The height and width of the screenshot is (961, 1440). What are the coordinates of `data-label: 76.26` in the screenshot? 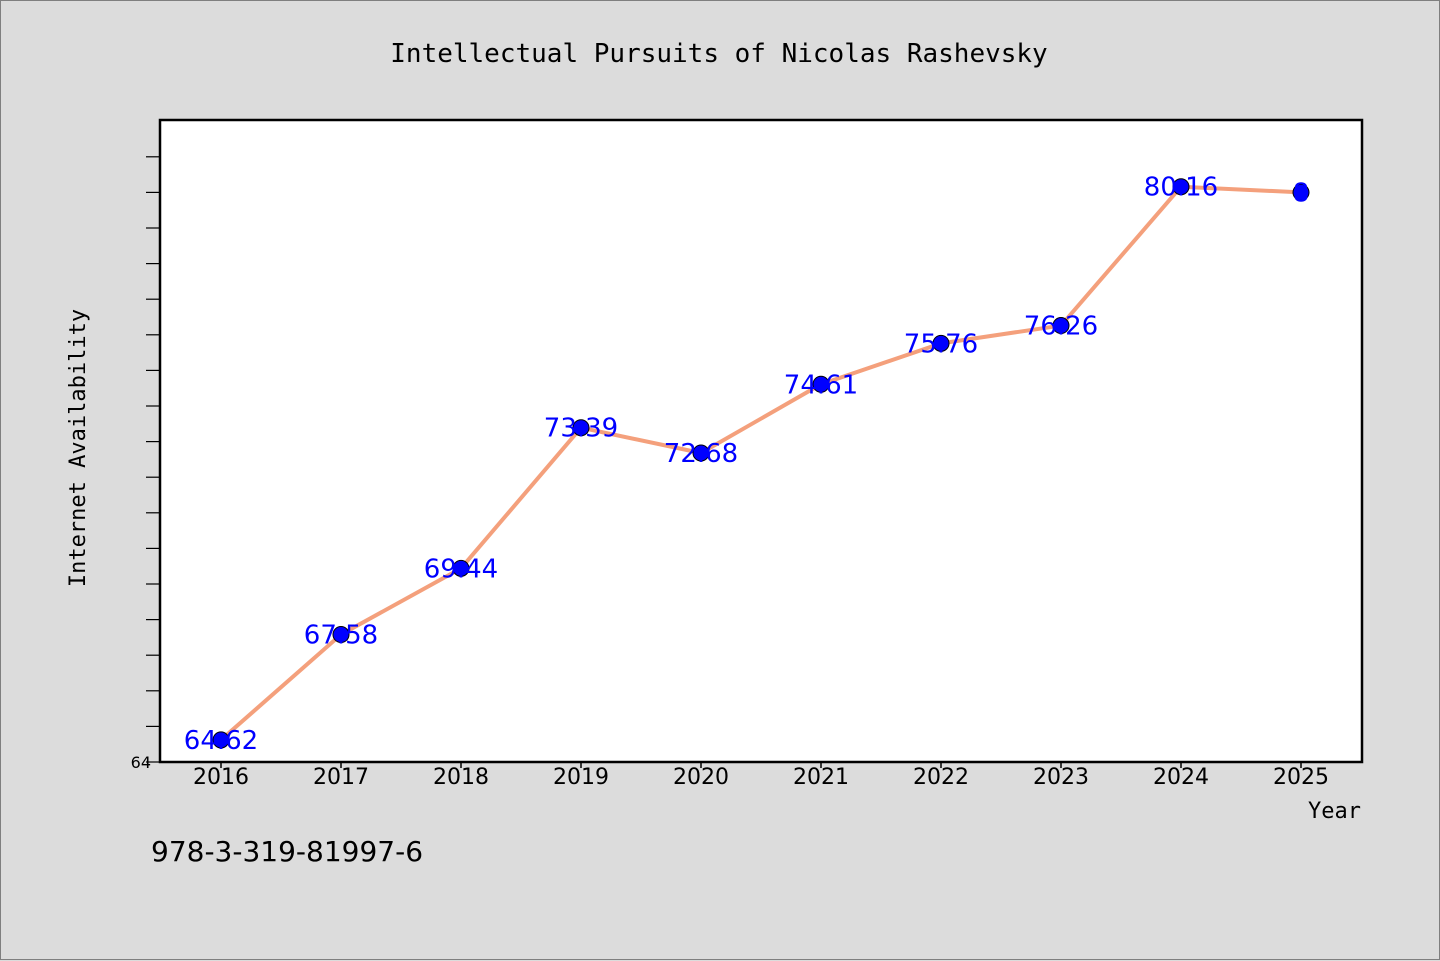 It's located at (1061, 327).